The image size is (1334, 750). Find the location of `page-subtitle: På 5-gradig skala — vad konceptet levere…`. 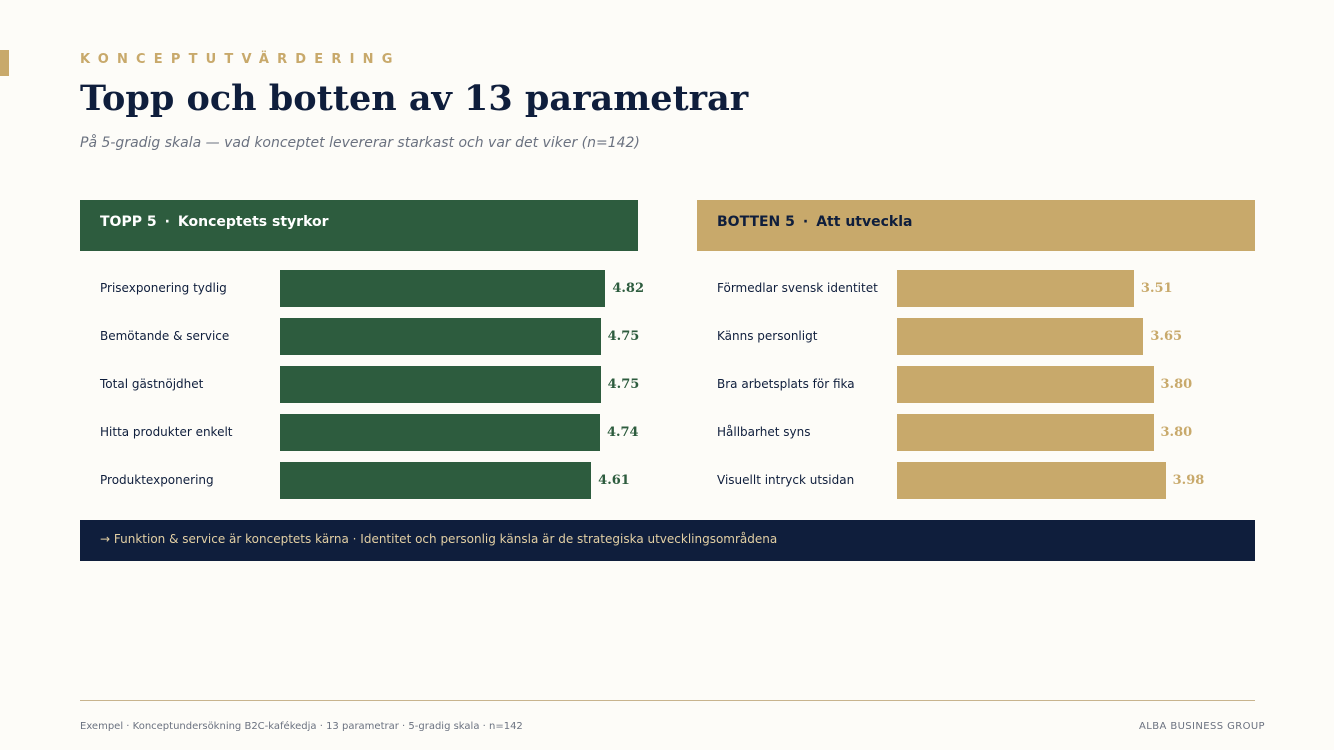

page-subtitle: På 5-gradig skala — vad konceptet levere… is located at coordinates (360, 143).